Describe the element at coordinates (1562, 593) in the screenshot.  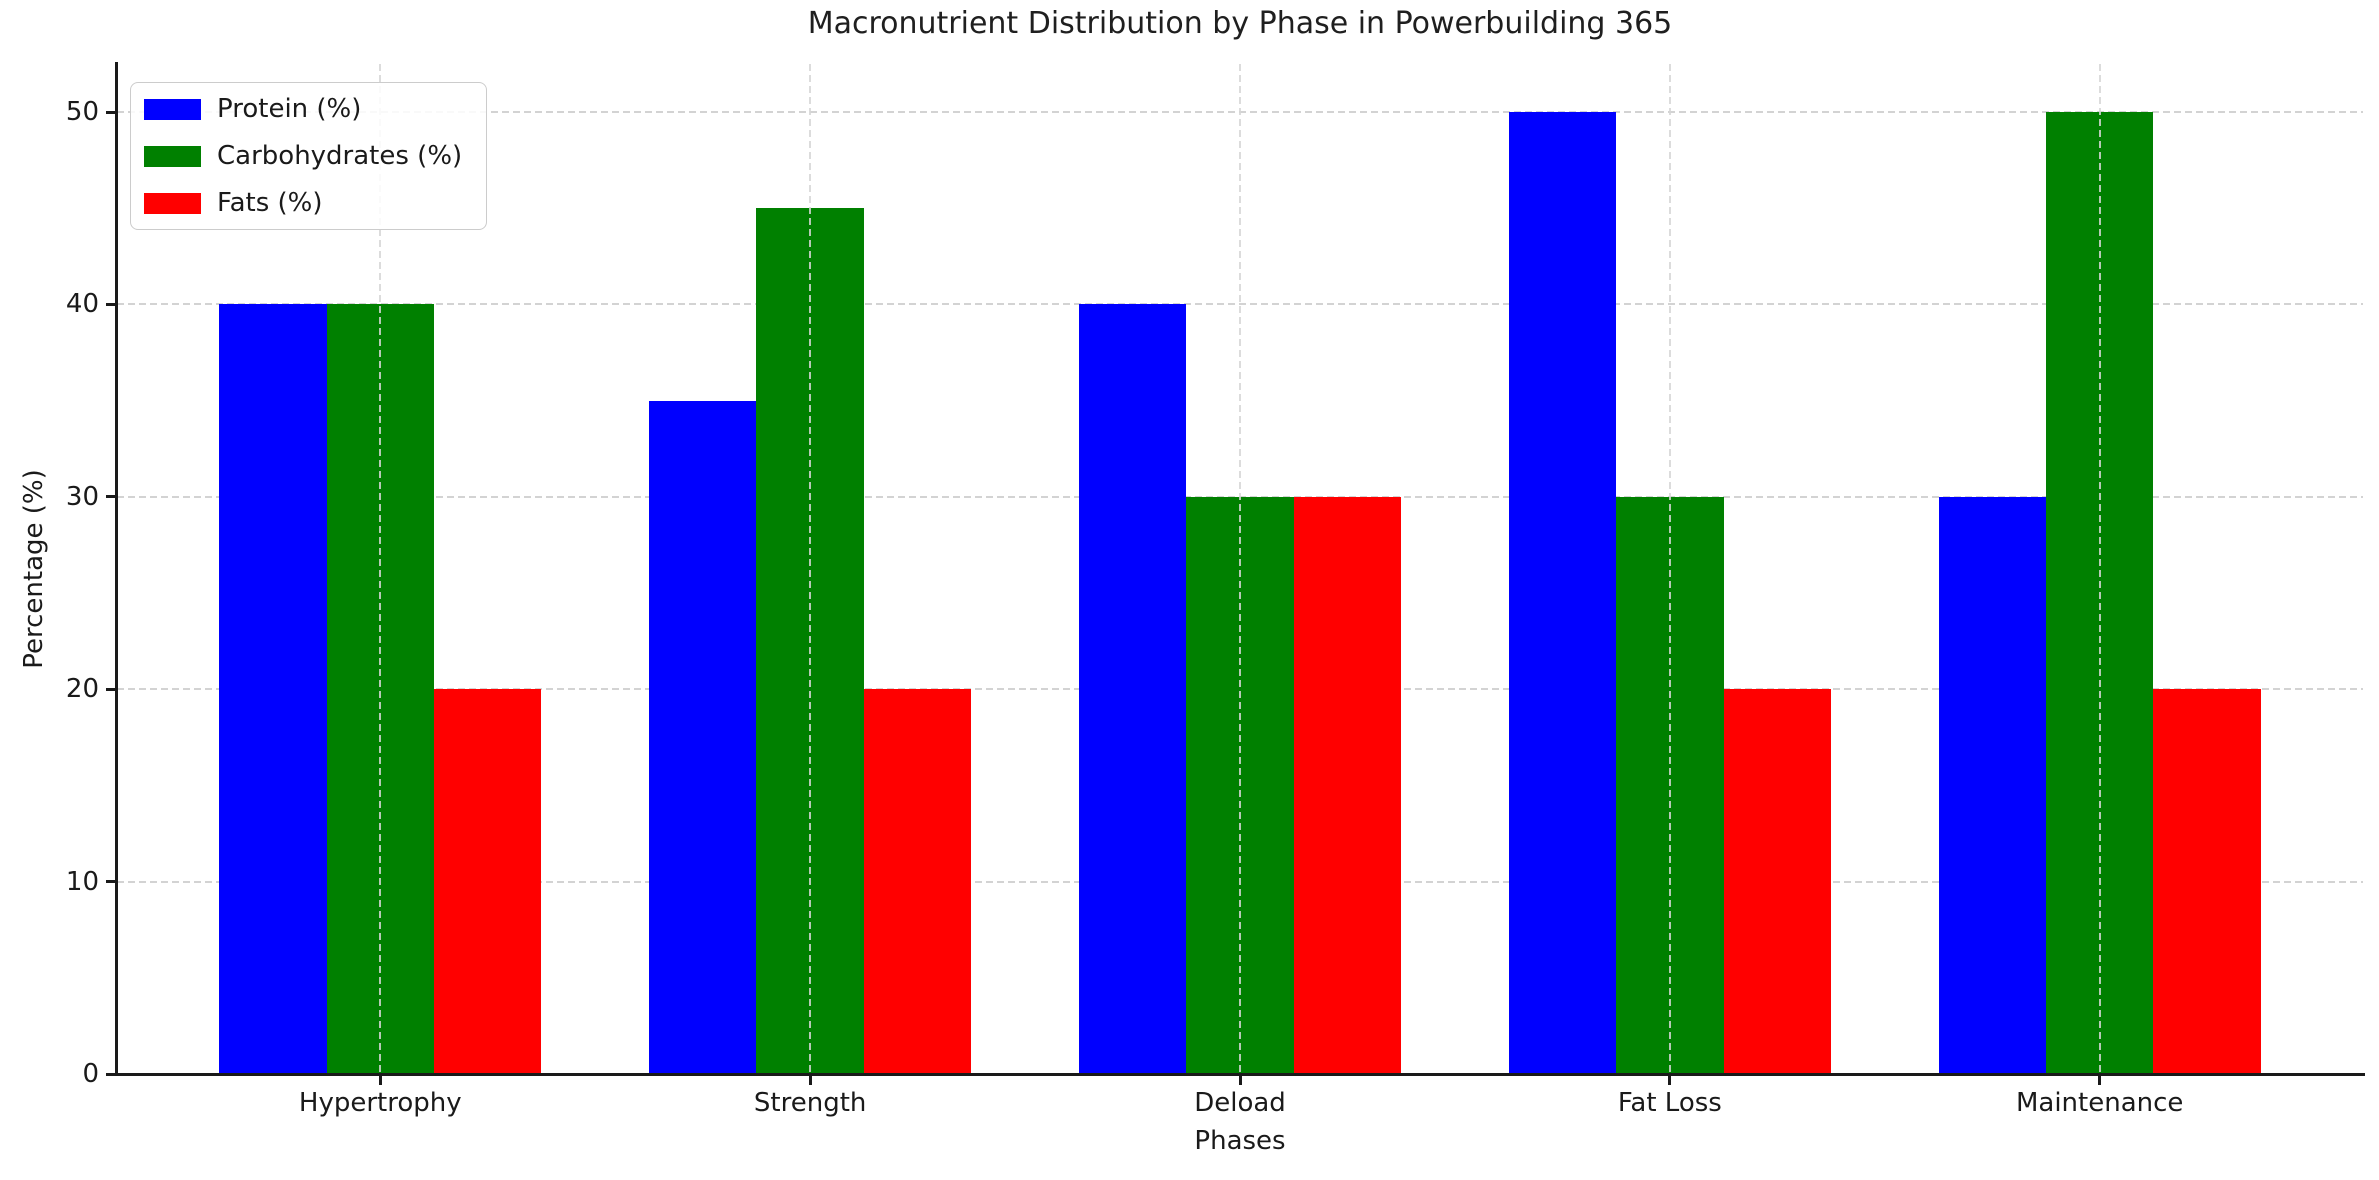
I see `bar-protein-fat-loss` at that location.